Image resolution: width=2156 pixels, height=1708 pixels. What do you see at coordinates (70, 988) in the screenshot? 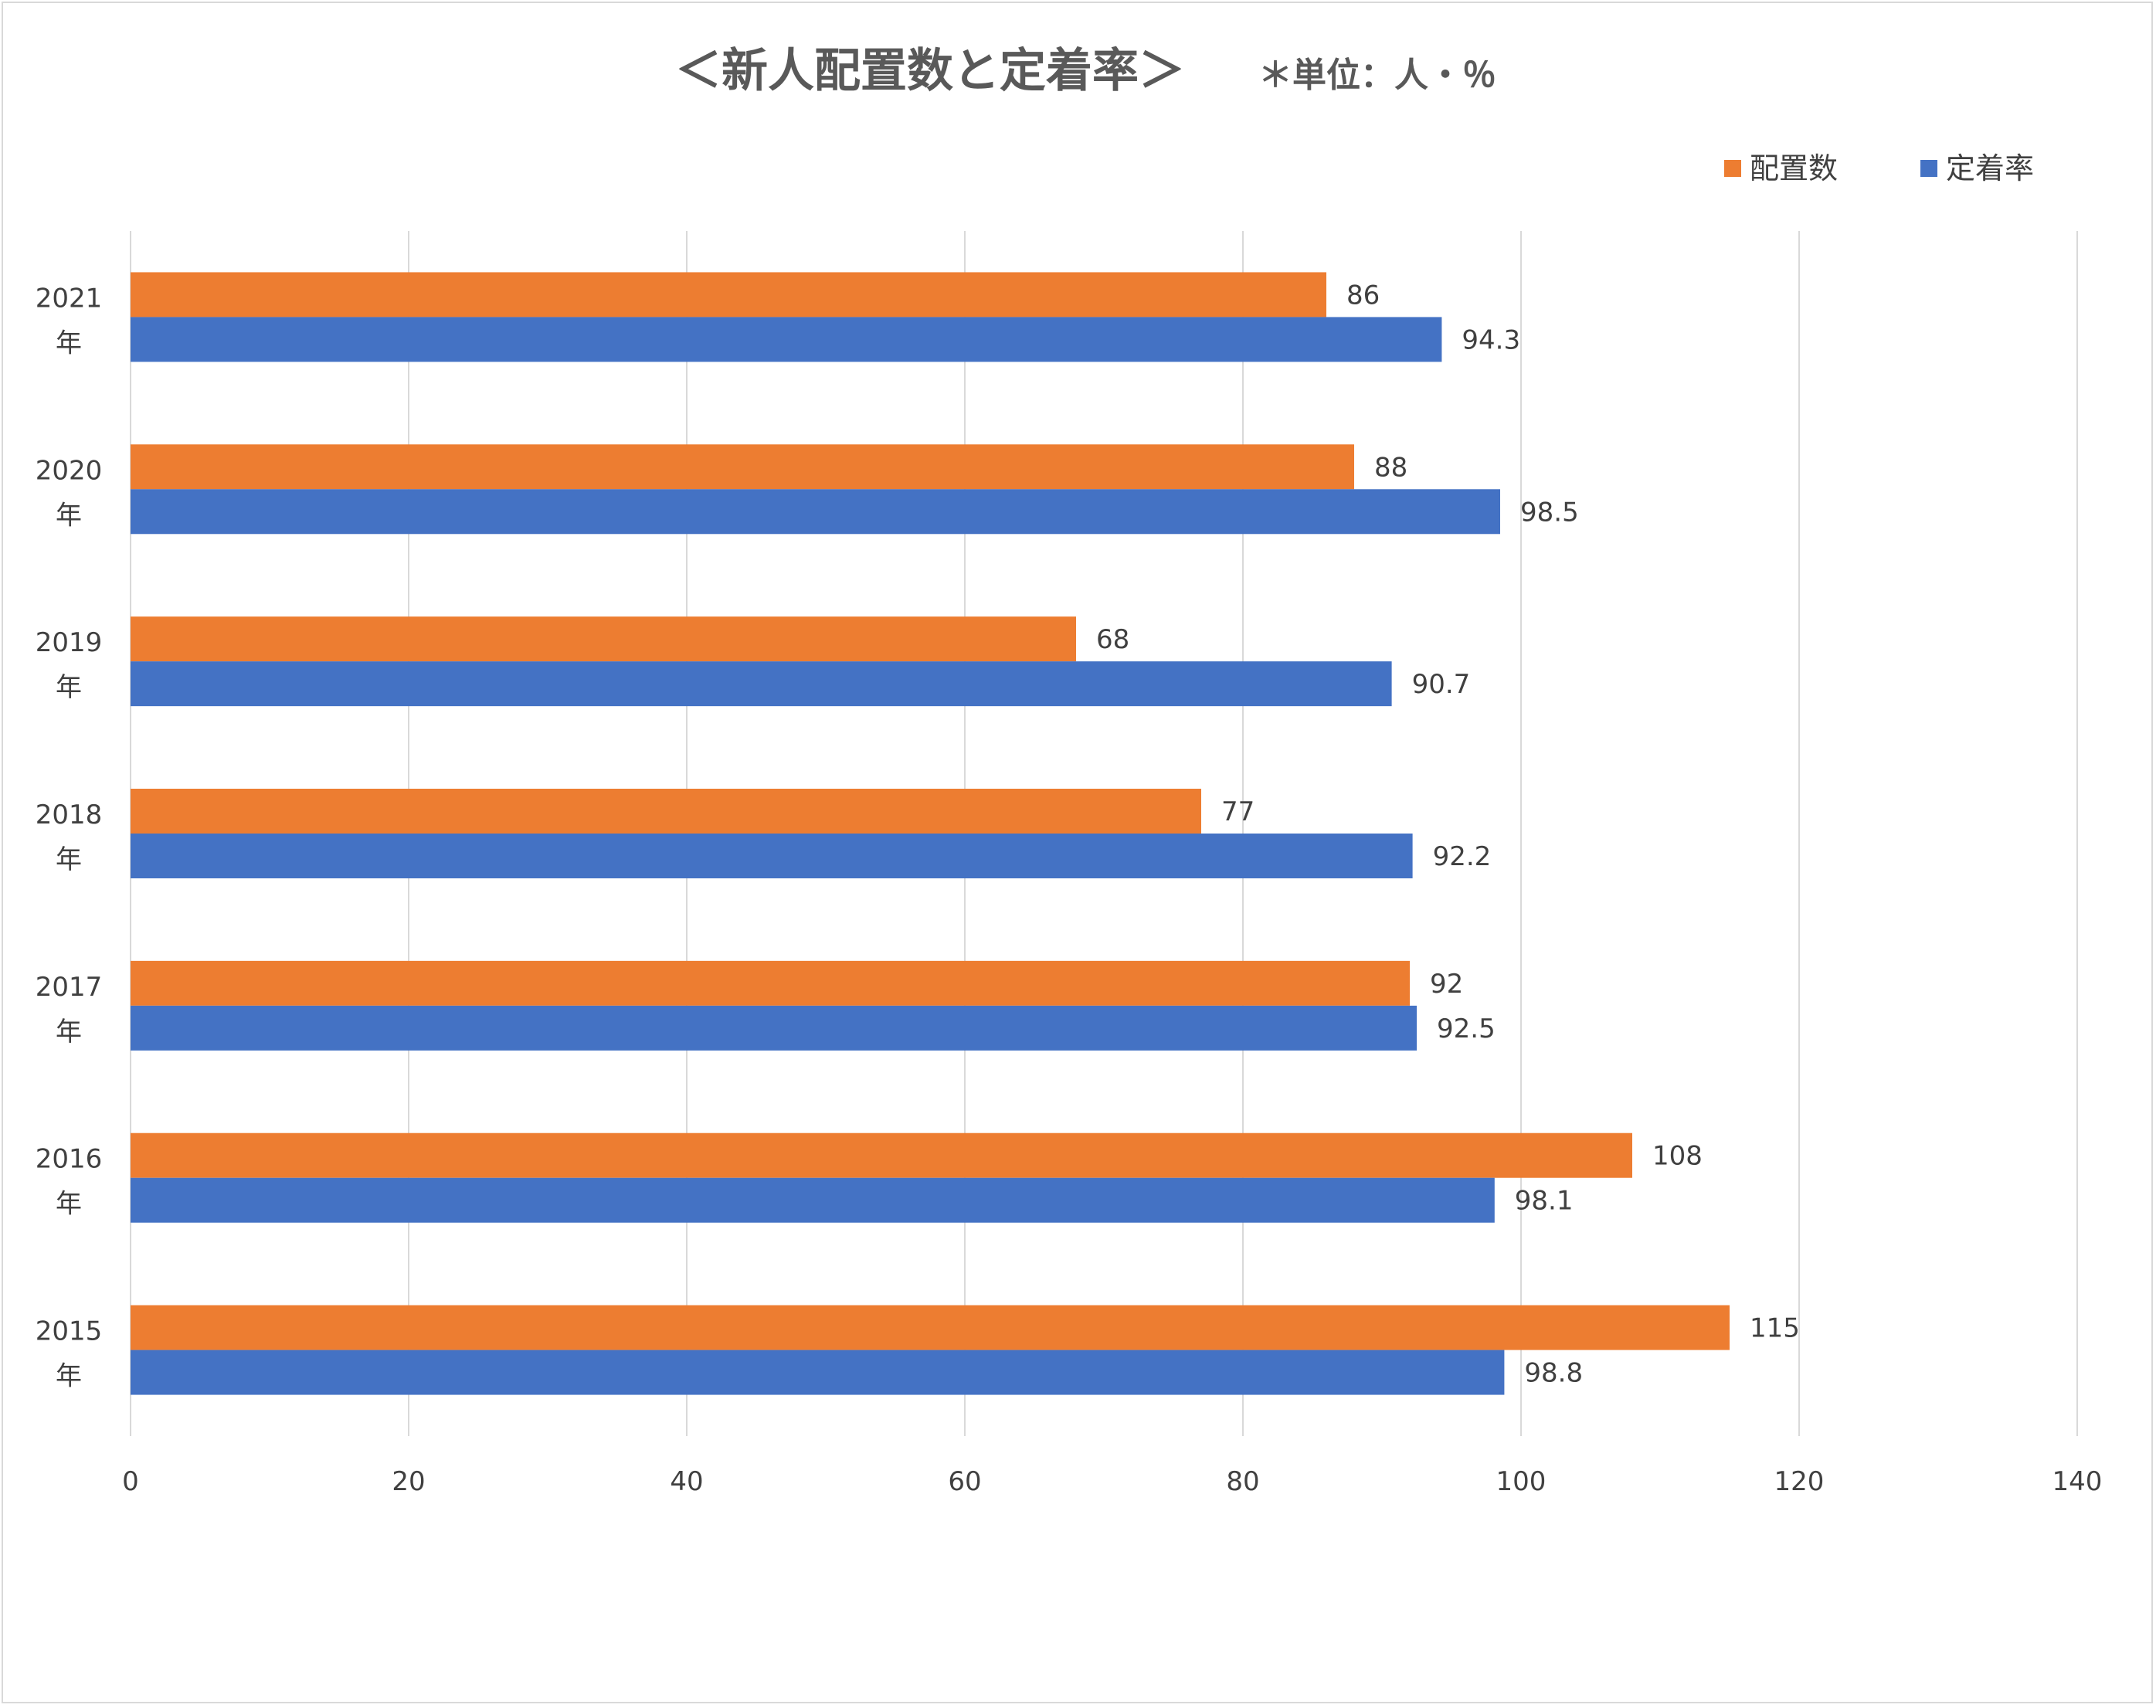
I see `y-tick-label-year: 2017` at bounding box center [70, 988].